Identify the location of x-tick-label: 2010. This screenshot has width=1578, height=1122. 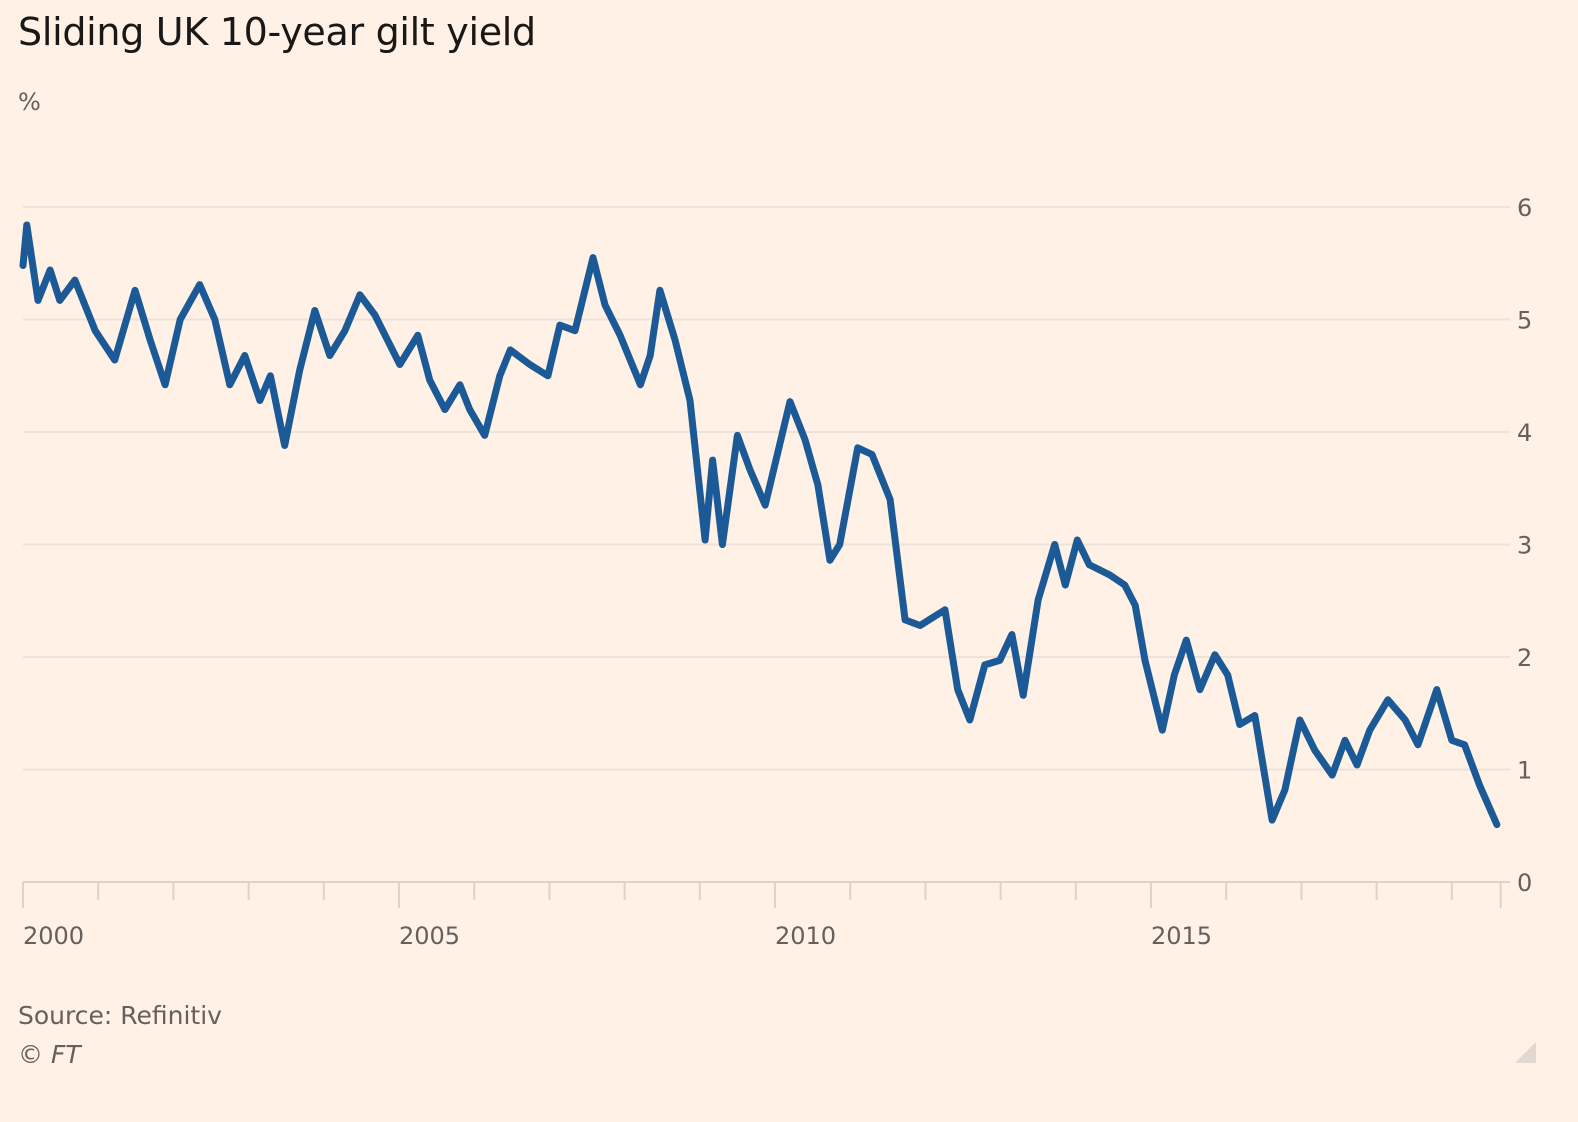
(805, 936).